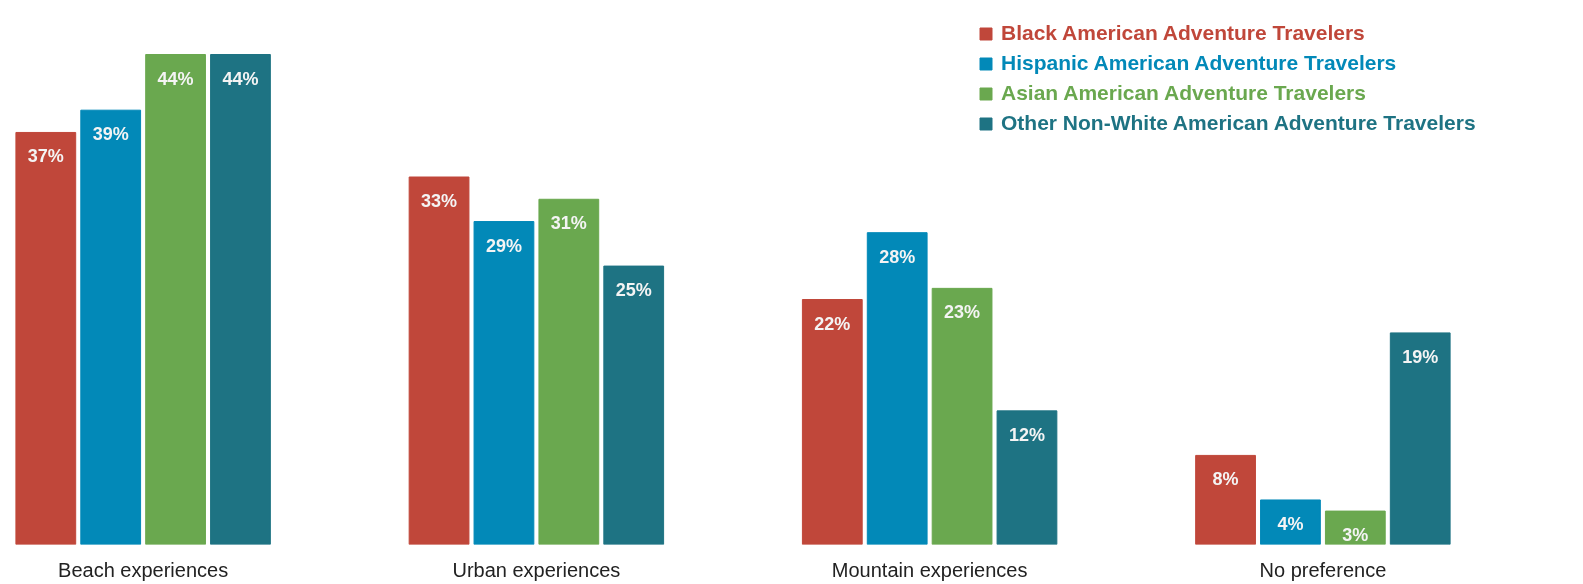 The image size is (1583, 584). What do you see at coordinates (439, 201) in the screenshot?
I see `data-label: 33%` at bounding box center [439, 201].